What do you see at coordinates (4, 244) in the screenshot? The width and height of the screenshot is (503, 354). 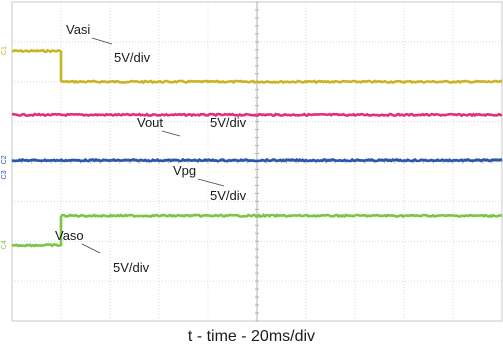 I see `channel-marker: C4` at bounding box center [4, 244].